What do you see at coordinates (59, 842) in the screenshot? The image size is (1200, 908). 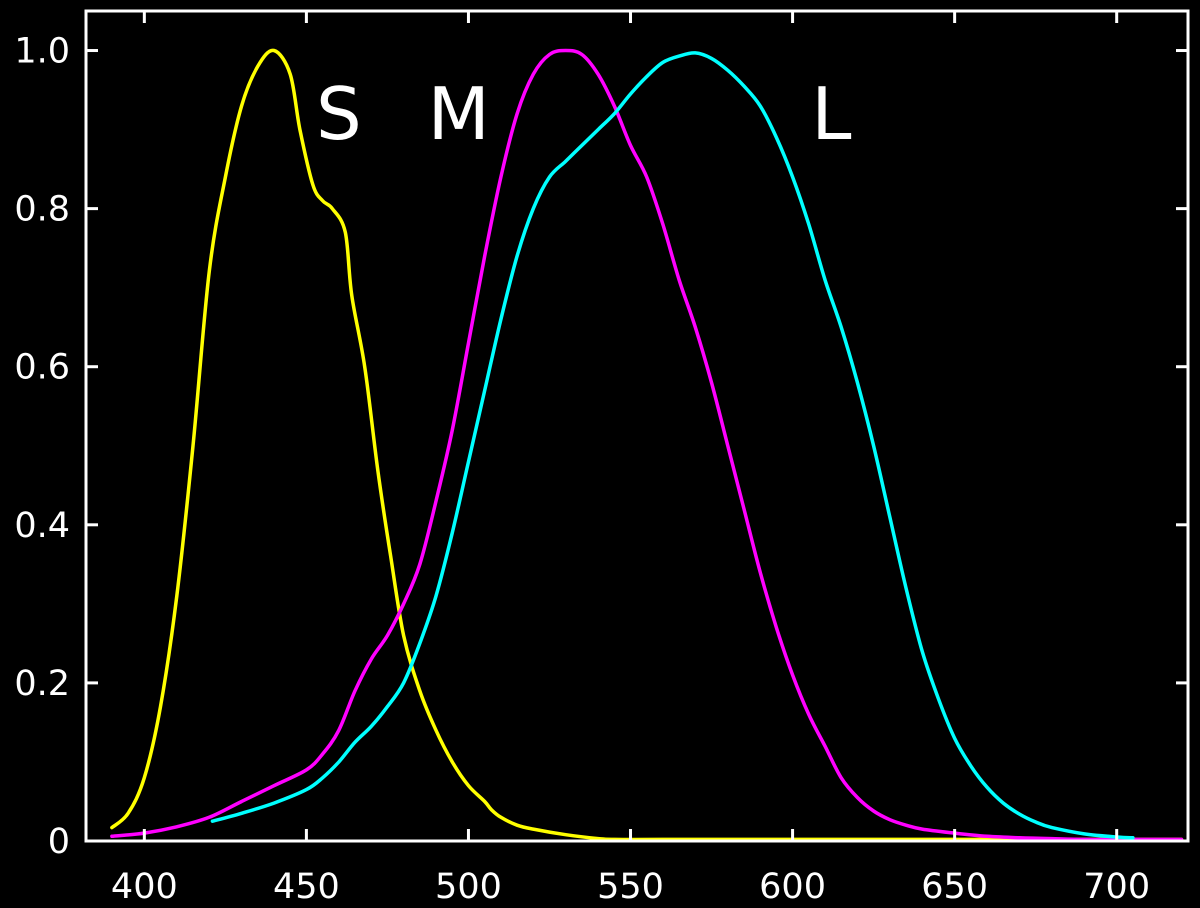 I see `y-tick-label: 0` at bounding box center [59, 842].